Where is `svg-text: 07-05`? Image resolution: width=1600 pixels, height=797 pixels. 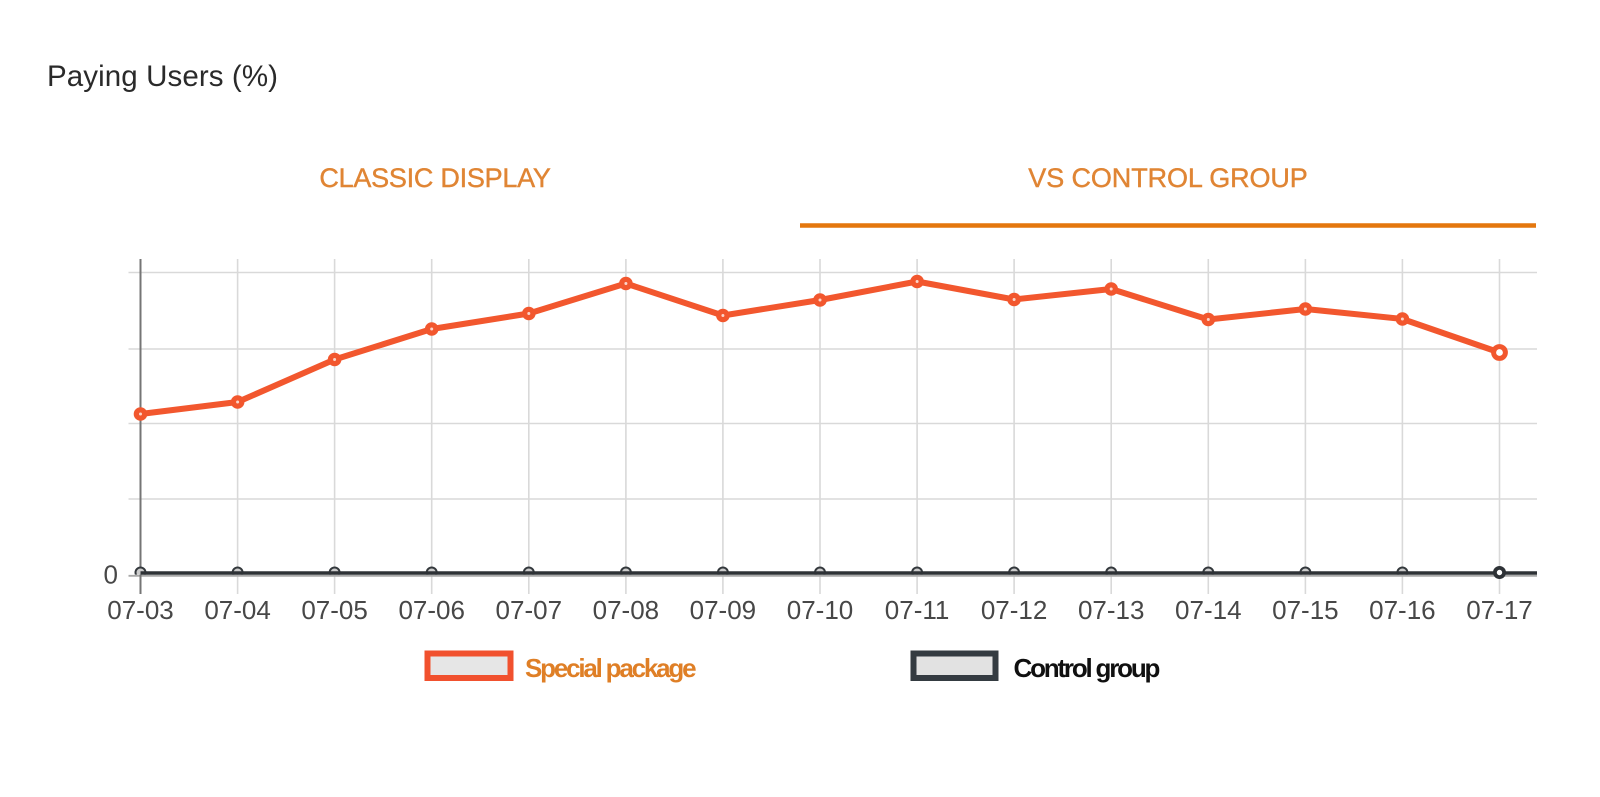
svg-text: 07-05 is located at coordinates (334, 610).